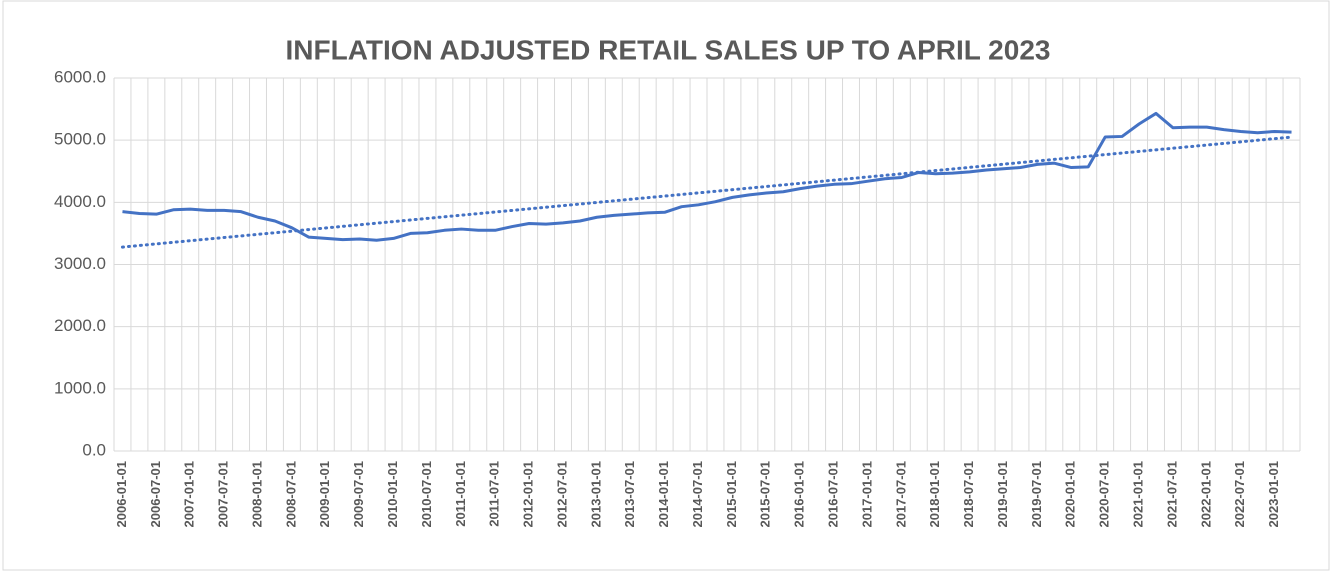 The width and height of the screenshot is (1333, 571). What do you see at coordinates (80, 139) in the screenshot?
I see `y-tick-label: 5000.0` at bounding box center [80, 139].